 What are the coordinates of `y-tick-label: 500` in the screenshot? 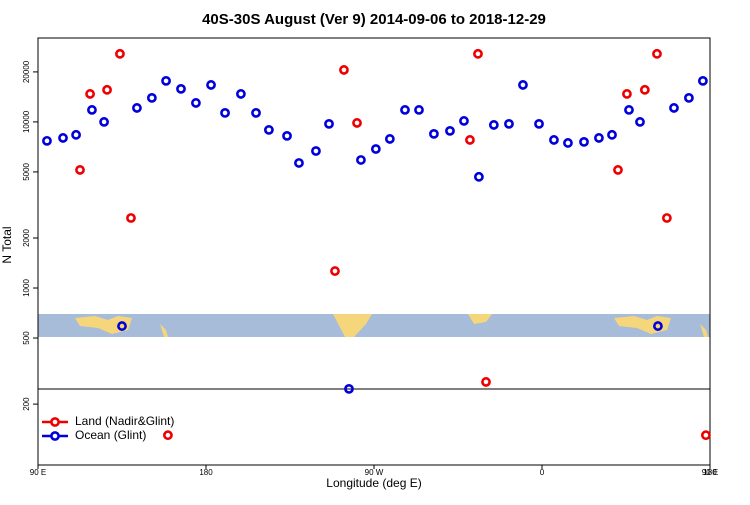 It's located at (26, 338).